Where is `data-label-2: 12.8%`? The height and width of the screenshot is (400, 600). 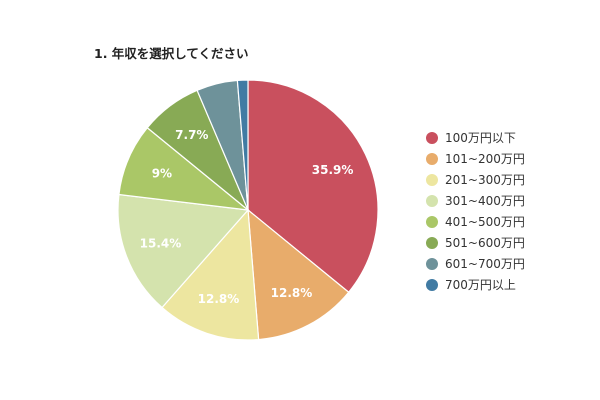
data-label-2: 12.8% is located at coordinates (292, 293).